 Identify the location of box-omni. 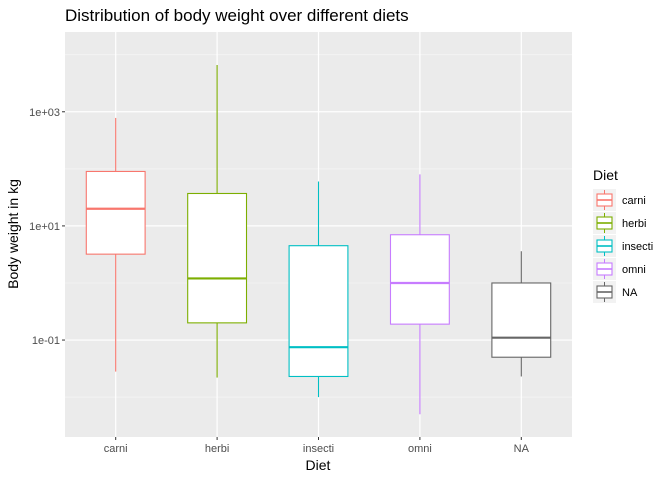
(419, 294).